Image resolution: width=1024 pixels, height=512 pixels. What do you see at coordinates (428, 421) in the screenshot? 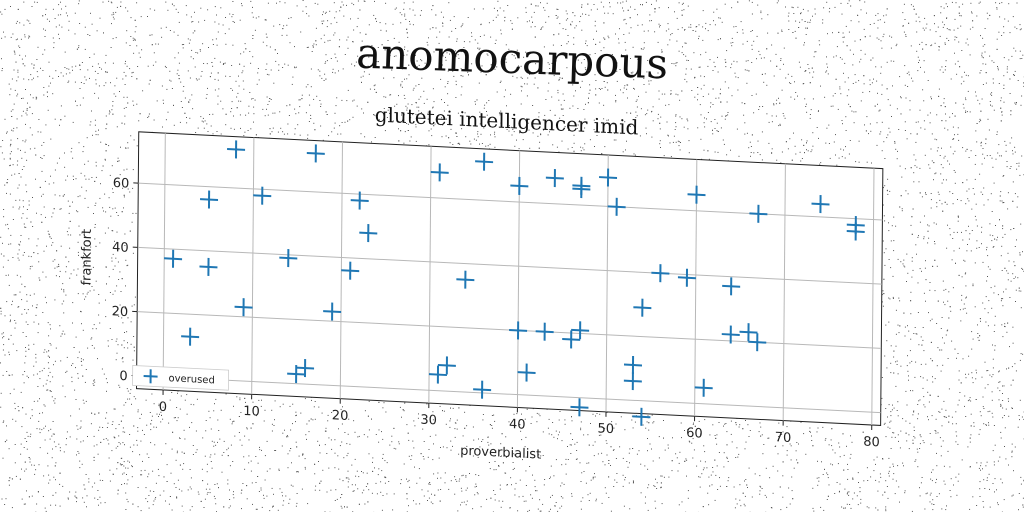
I see `x-tick-label: 30` at bounding box center [428, 421].